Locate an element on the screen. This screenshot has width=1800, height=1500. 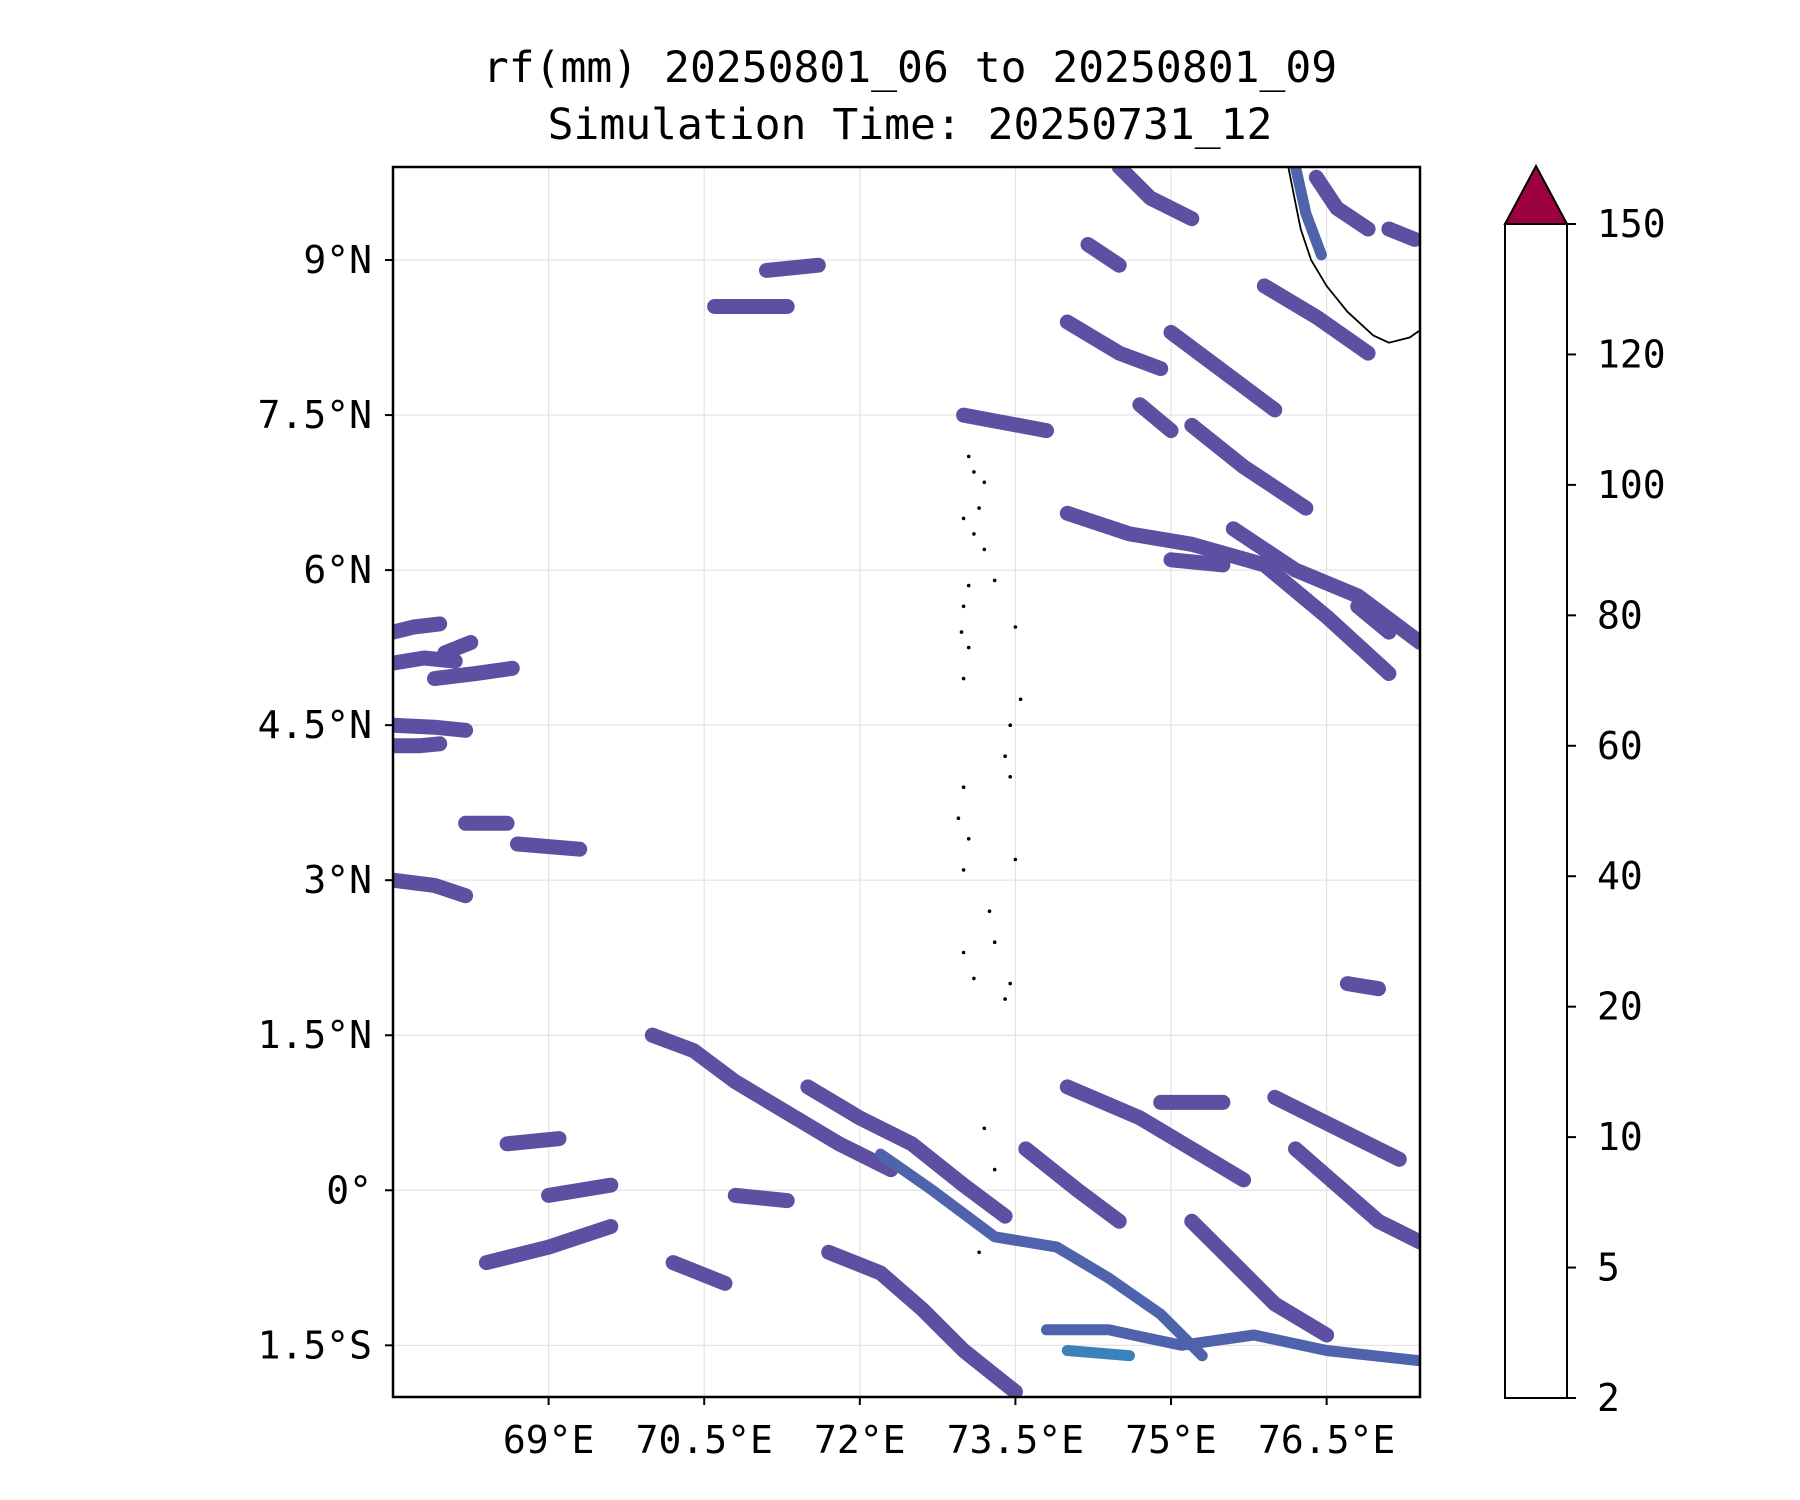
lon-tick-label: 73.5°E is located at coordinates (1015, 1440).